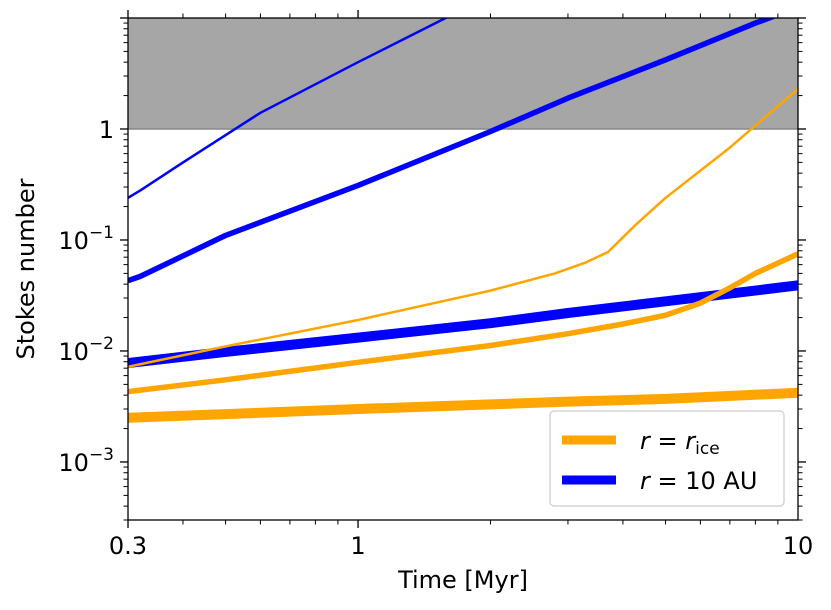 The width and height of the screenshot is (831, 610). What do you see at coordinates (106, 130) in the screenshot?
I see `y-tick-label: 1` at bounding box center [106, 130].